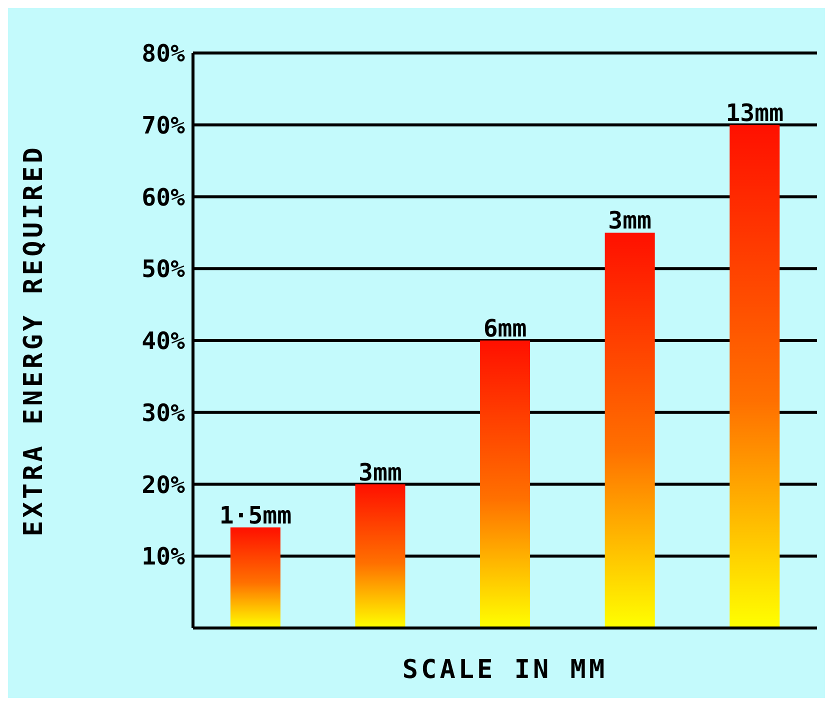  What do you see at coordinates (164, 341) in the screenshot?
I see `y-tick-label: 40%` at bounding box center [164, 341].